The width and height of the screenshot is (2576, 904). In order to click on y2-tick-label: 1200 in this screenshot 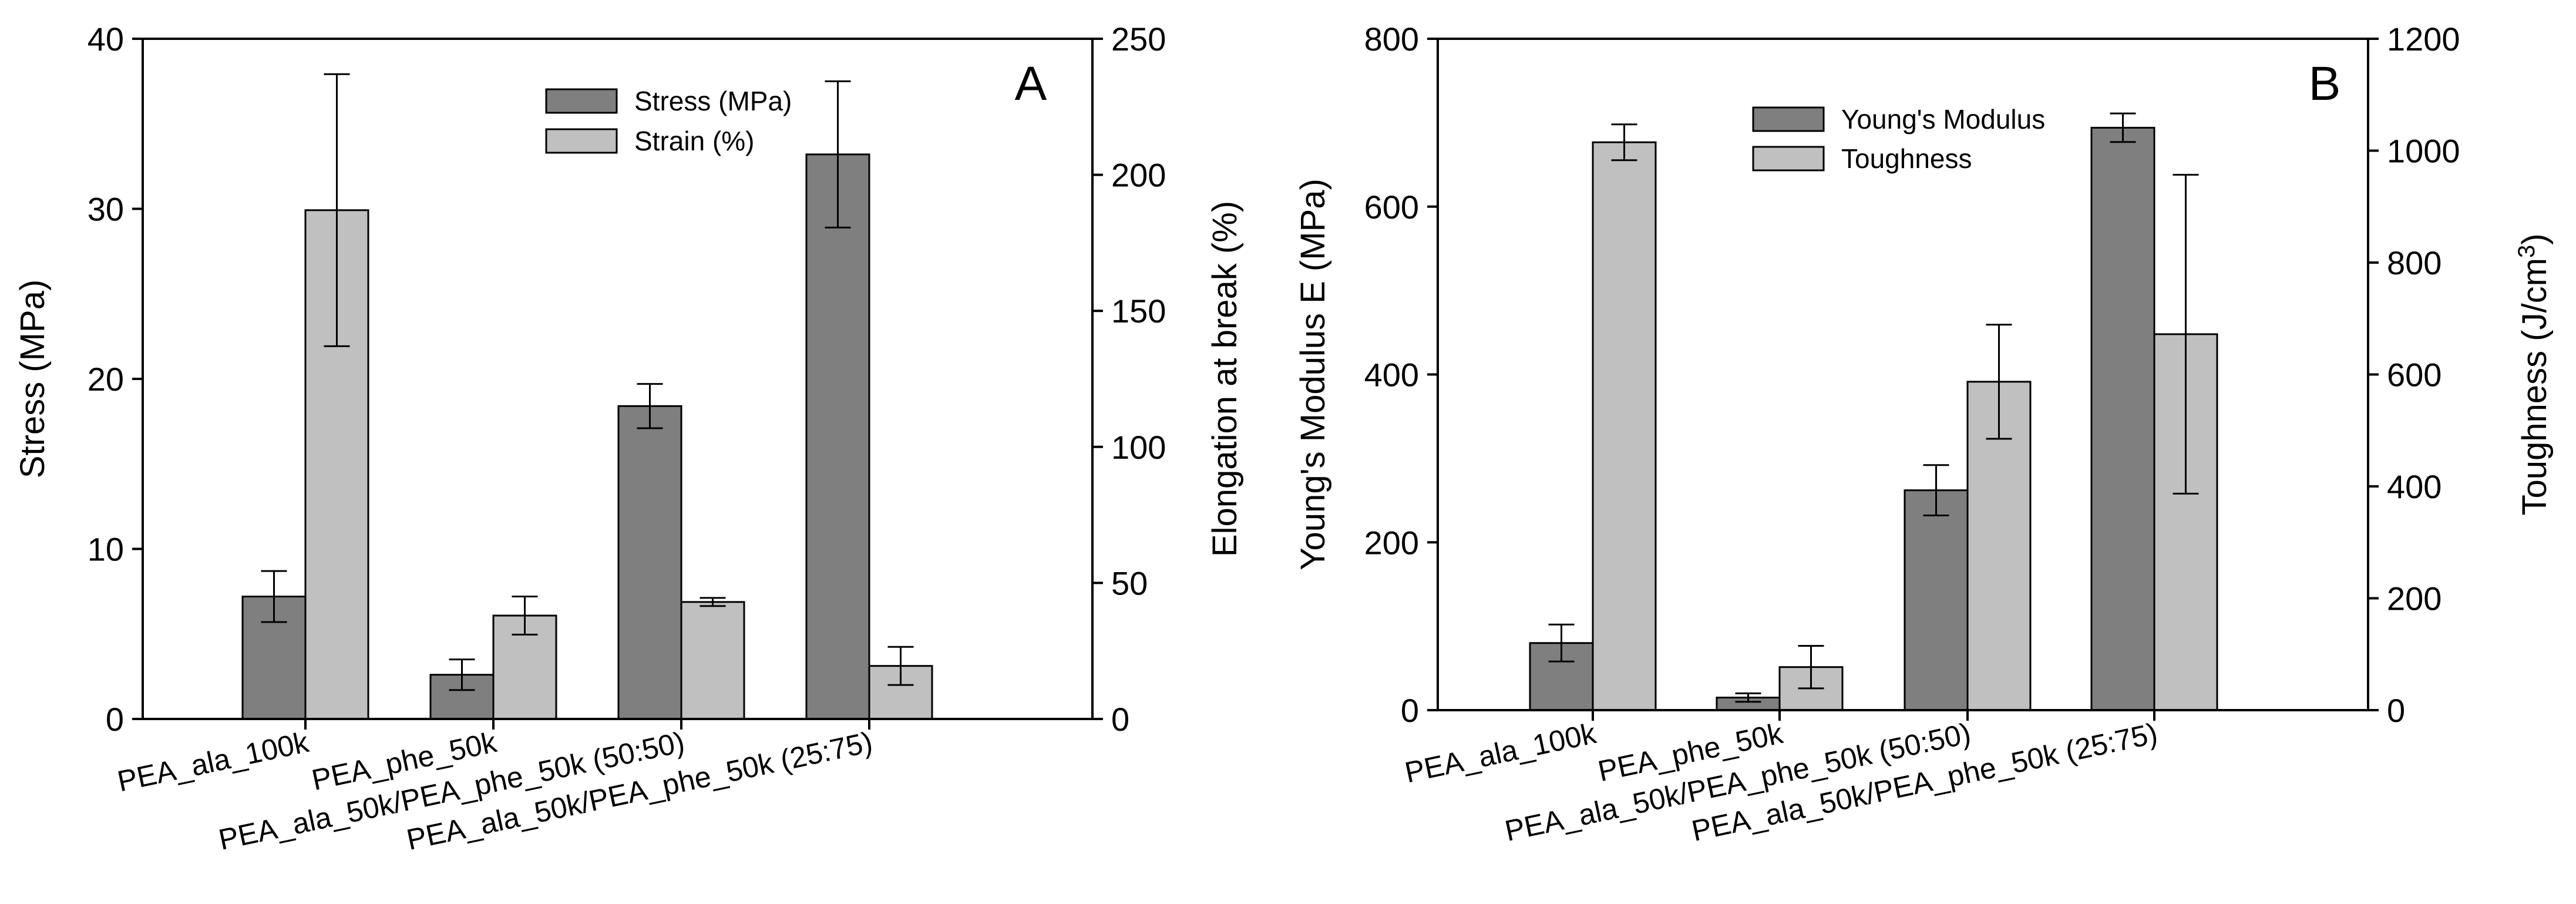, I will do `click(2424, 39)`.